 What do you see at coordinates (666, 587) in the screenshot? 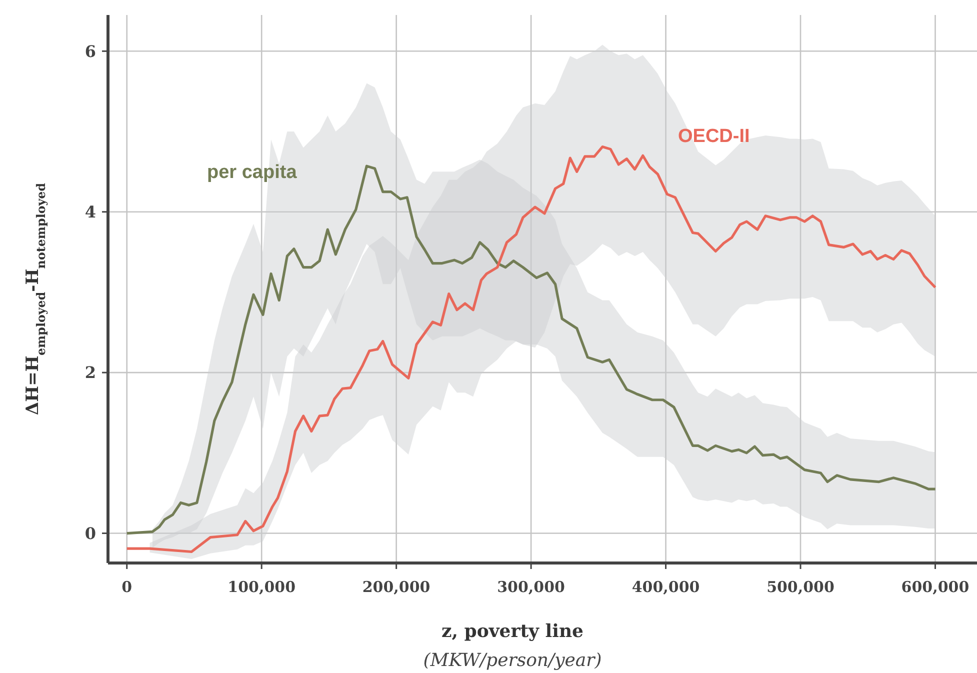
I see `x-tick-label: 400,000` at bounding box center [666, 587].